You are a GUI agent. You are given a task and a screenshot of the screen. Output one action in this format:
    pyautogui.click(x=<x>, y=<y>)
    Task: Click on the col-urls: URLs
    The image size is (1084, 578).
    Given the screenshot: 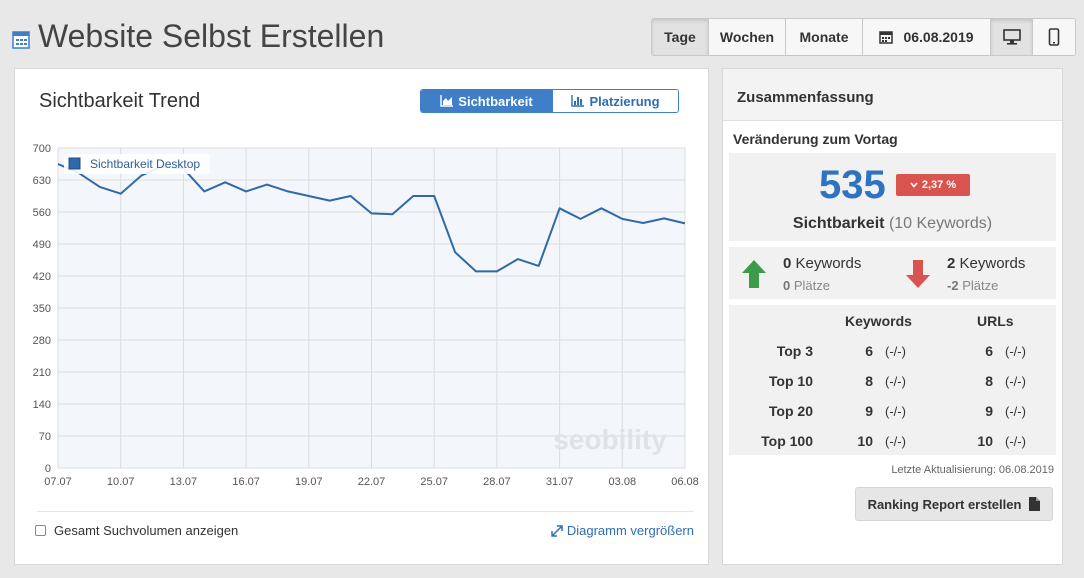 What is the action you would take?
    pyautogui.click(x=995, y=321)
    